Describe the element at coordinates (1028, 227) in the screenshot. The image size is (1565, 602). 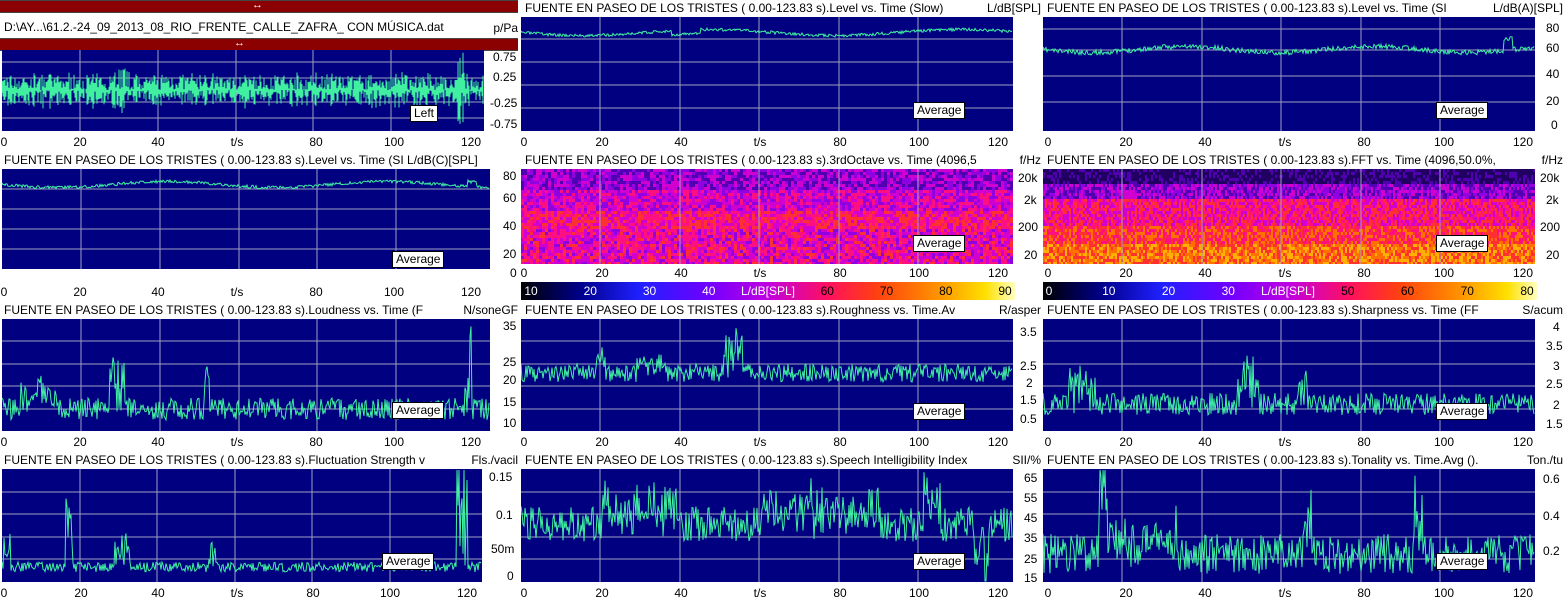
I see `y-tick: 200` at that location.